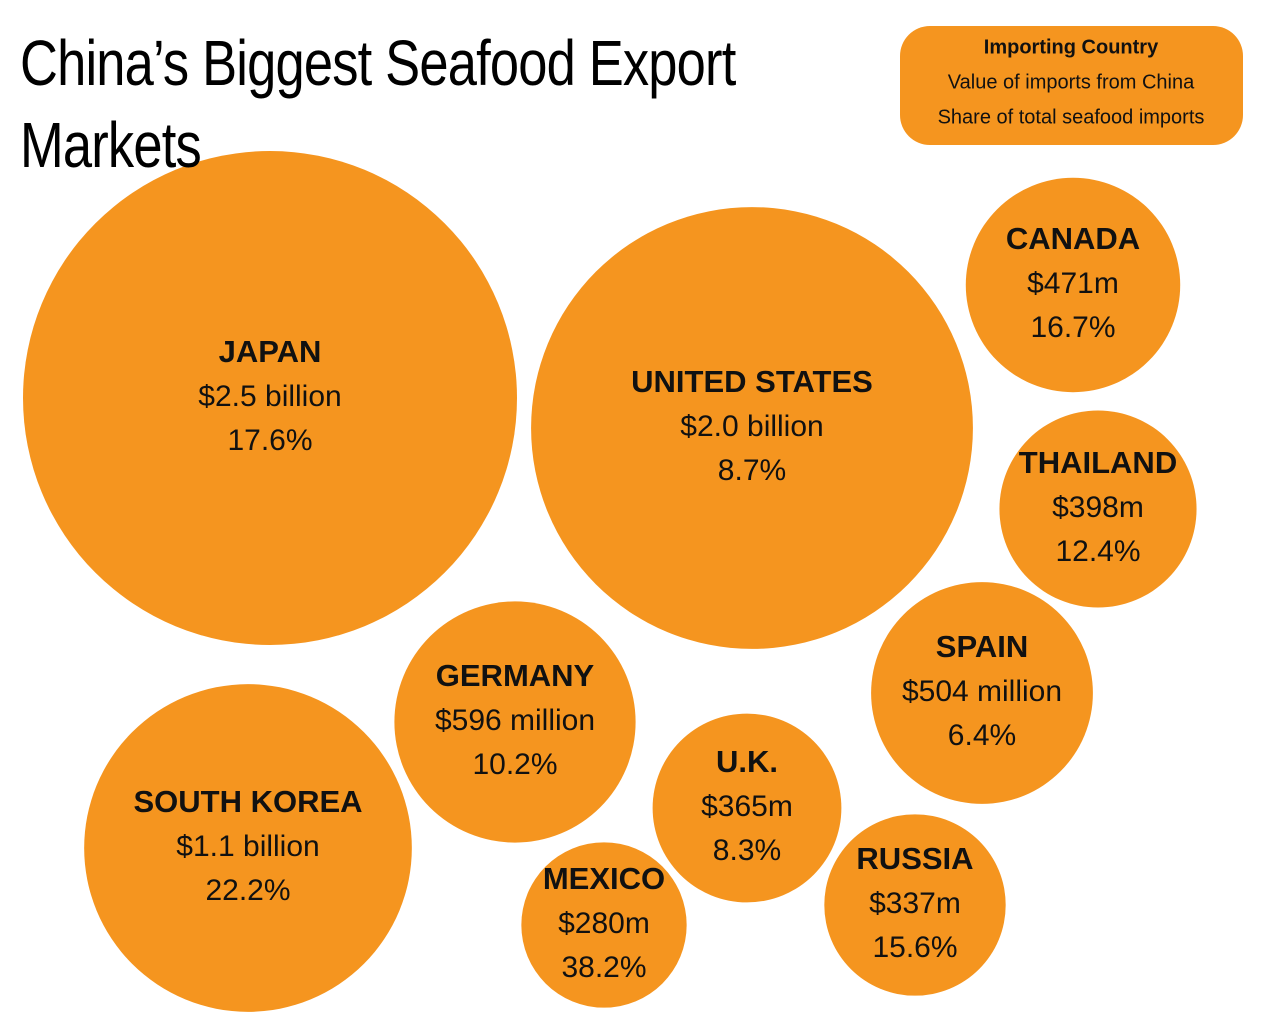 This screenshot has width=1278, height=1019. I want to click on legend-box, so click(1071, 85).